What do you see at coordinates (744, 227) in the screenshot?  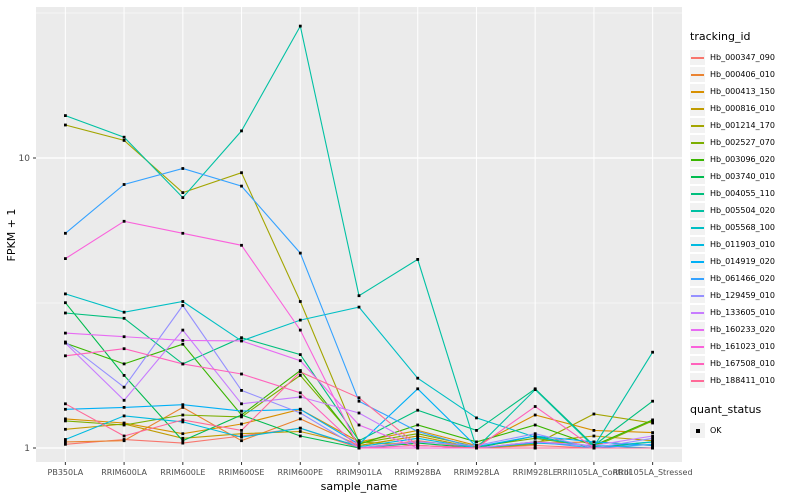 I see `legend-item-Hb_005568_100: Hb_005568_100` at bounding box center [744, 227].